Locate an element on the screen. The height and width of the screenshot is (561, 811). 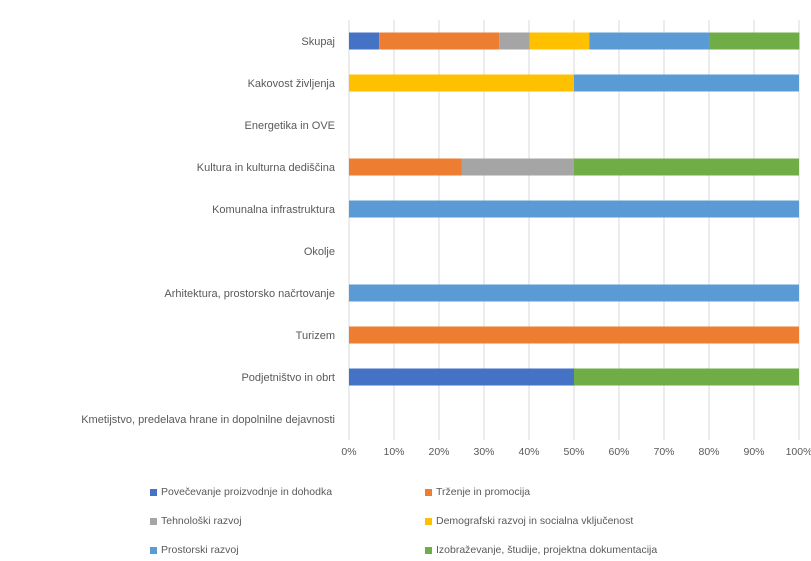
category-label: Turizem is located at coordinates (315, 336).